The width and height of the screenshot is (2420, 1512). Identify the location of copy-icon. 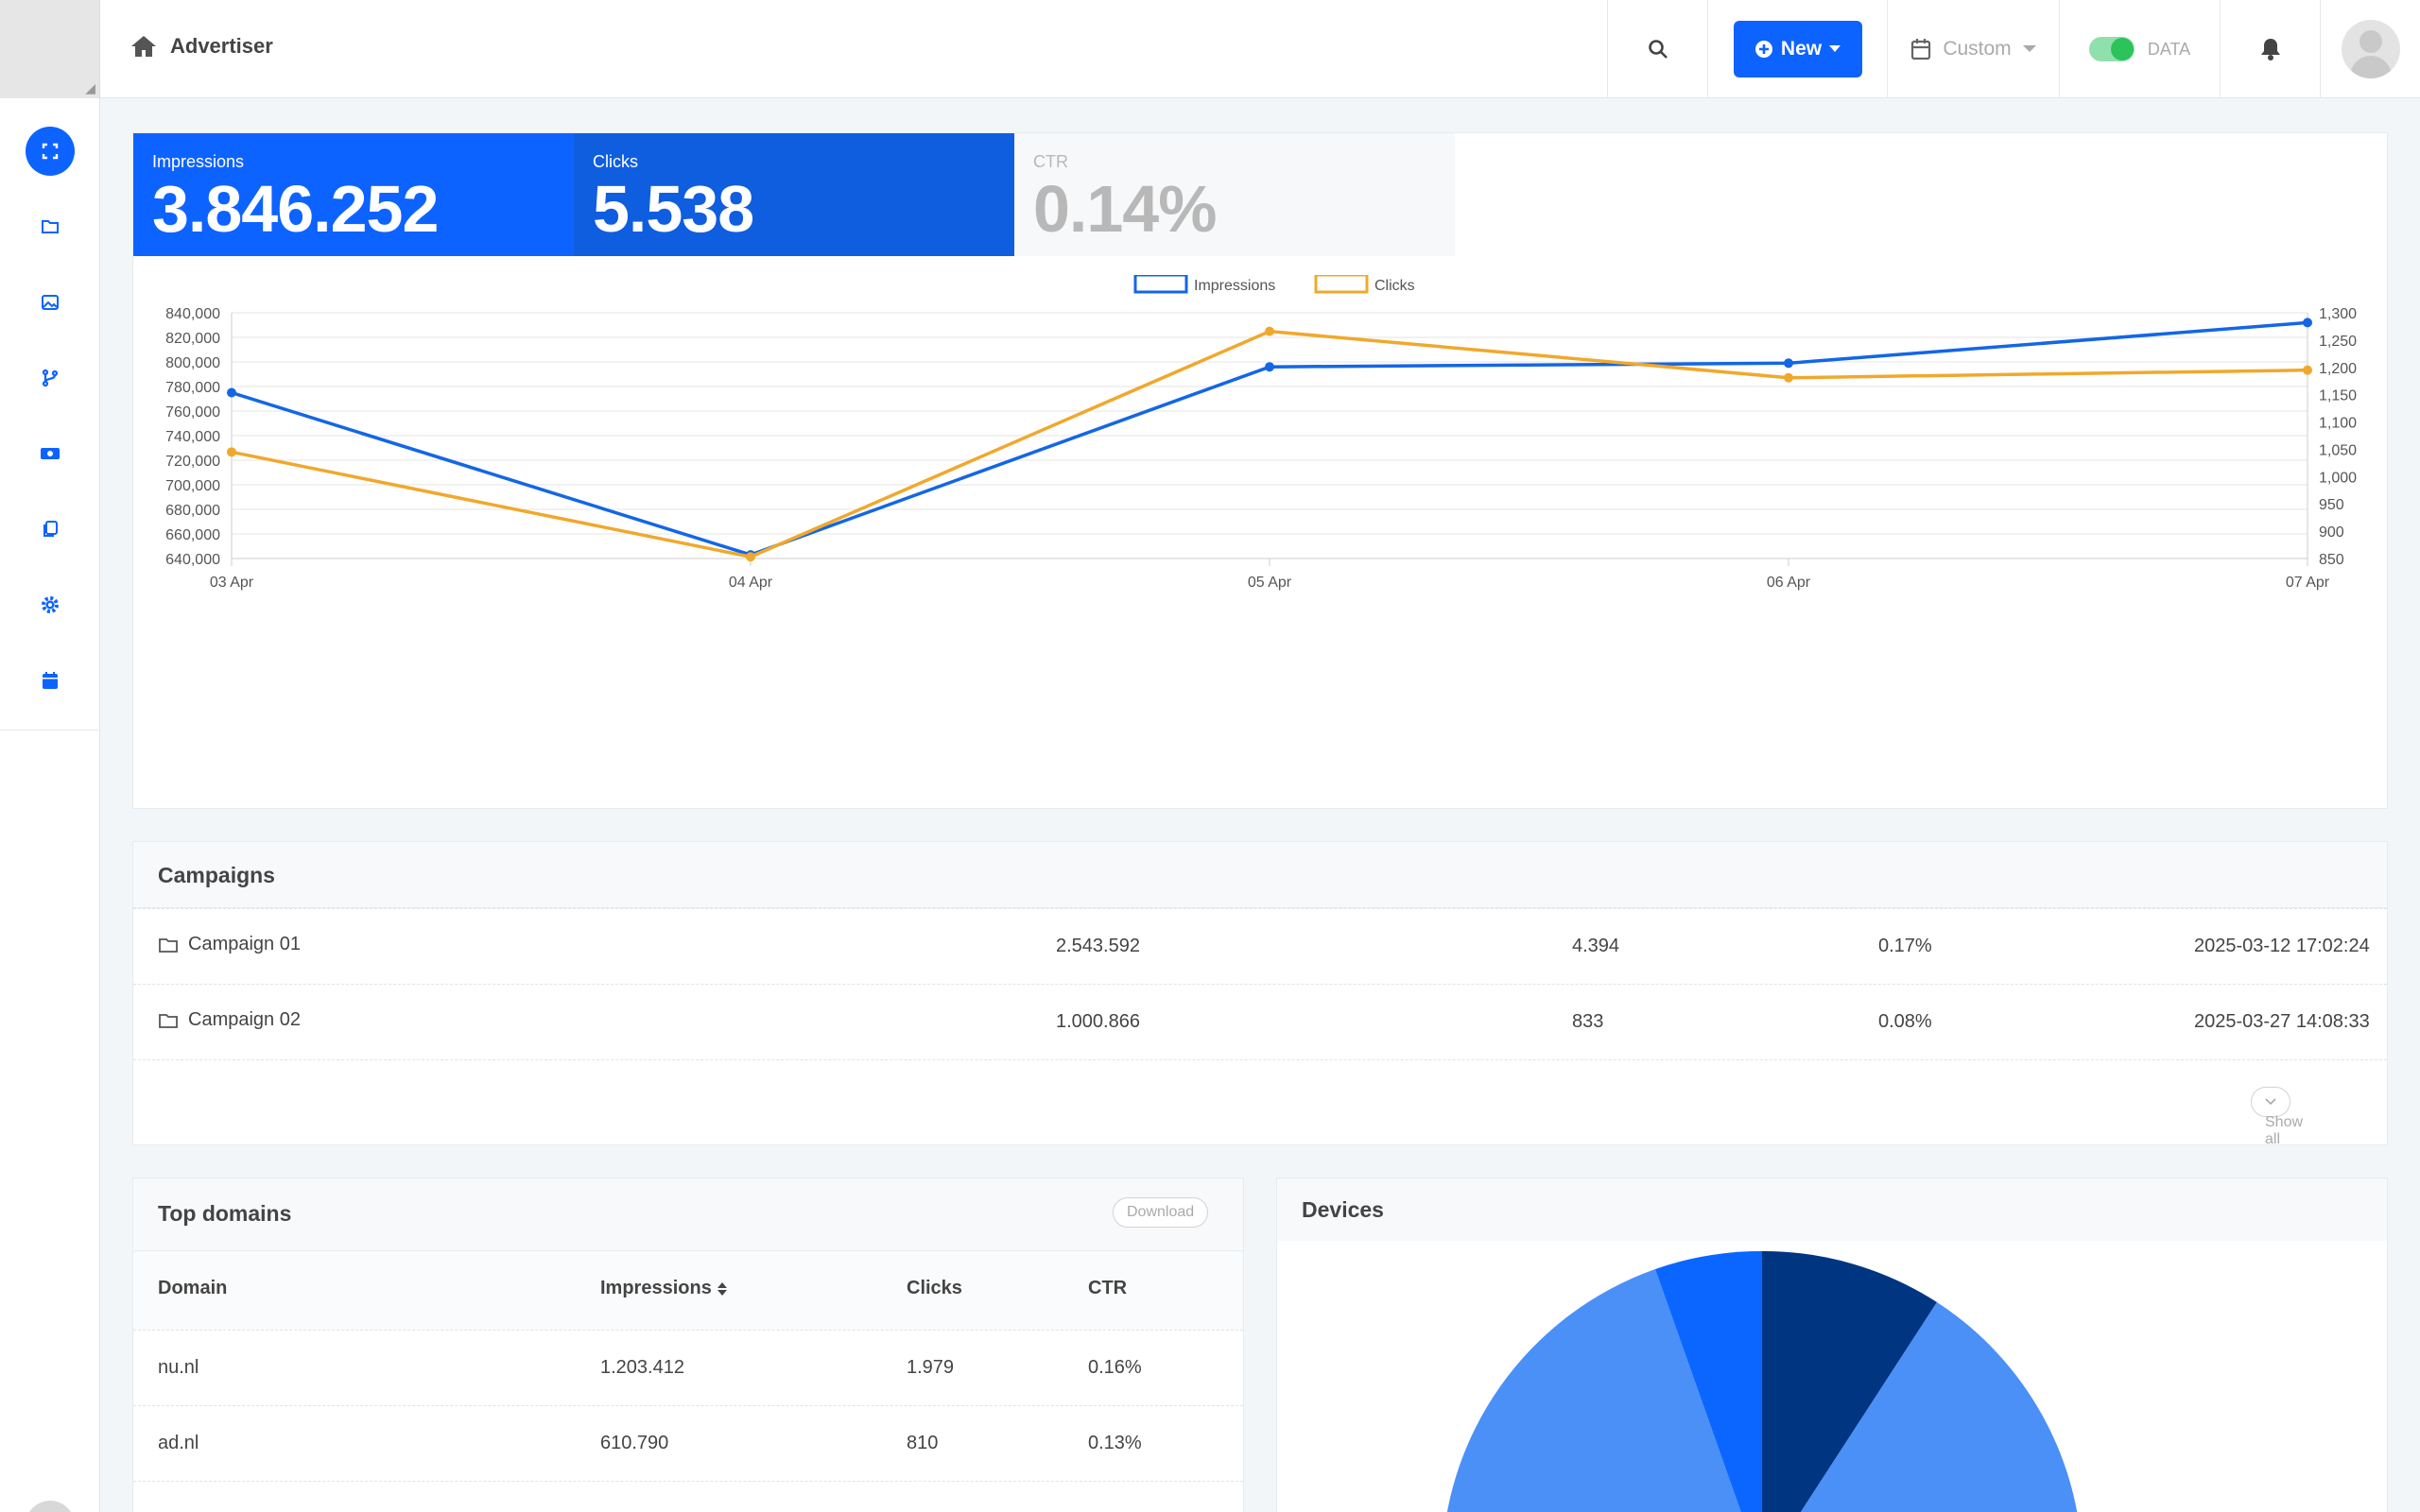
(50, 529).